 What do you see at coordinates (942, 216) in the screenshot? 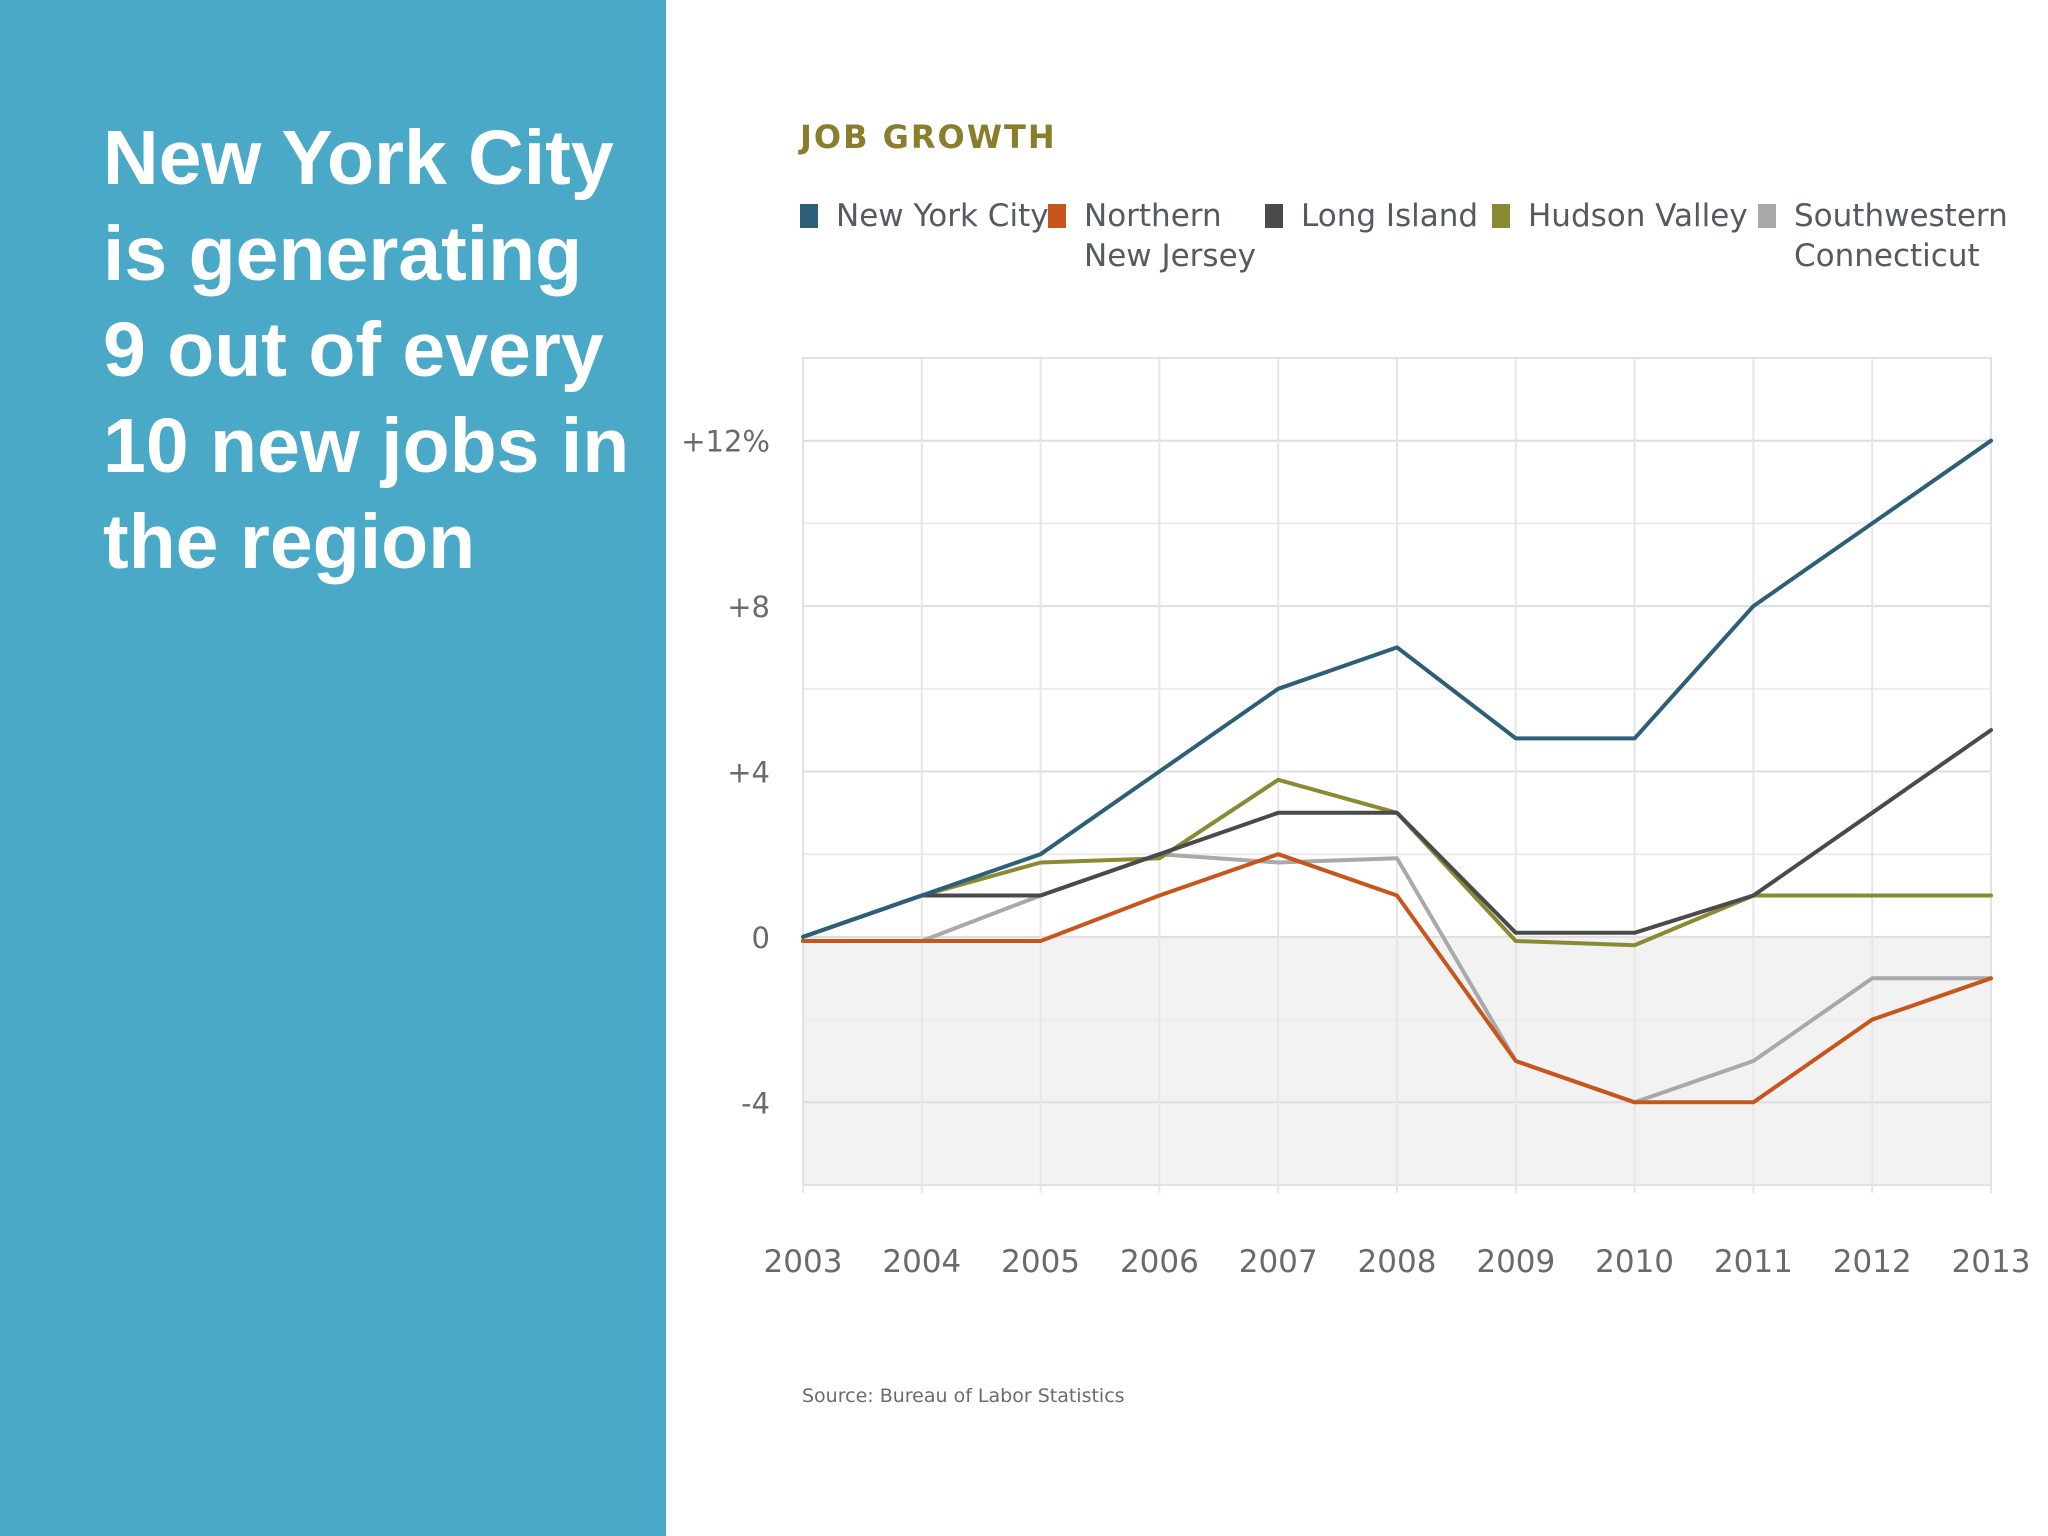
I see `legend-label: New York City` at bounding box center [942, 216].